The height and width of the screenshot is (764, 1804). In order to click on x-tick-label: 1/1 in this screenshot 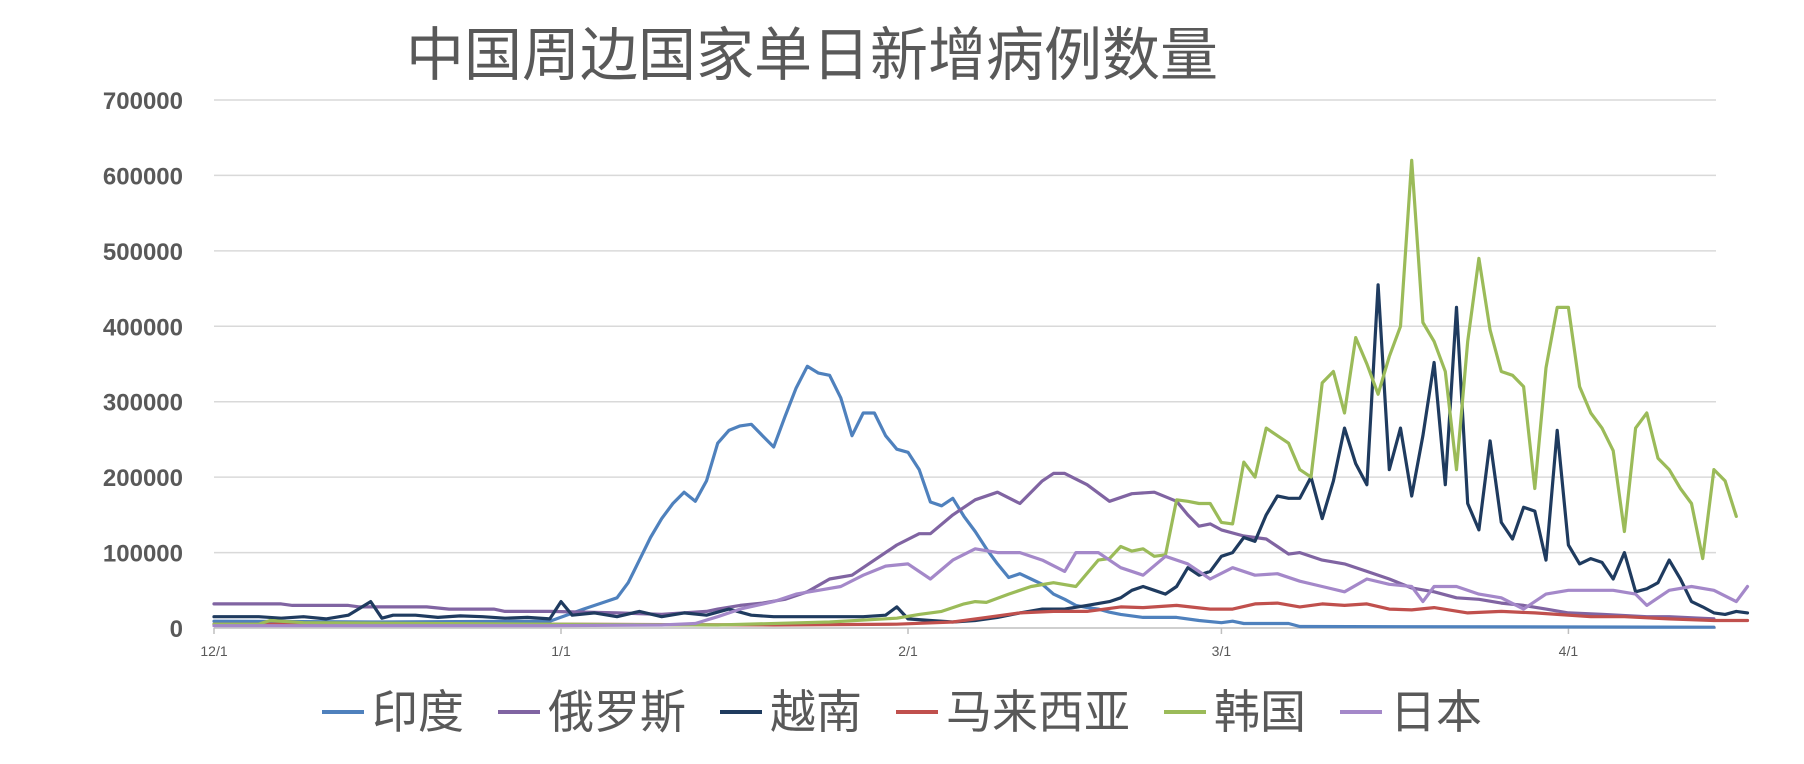, I will do `click(561, 651)`.